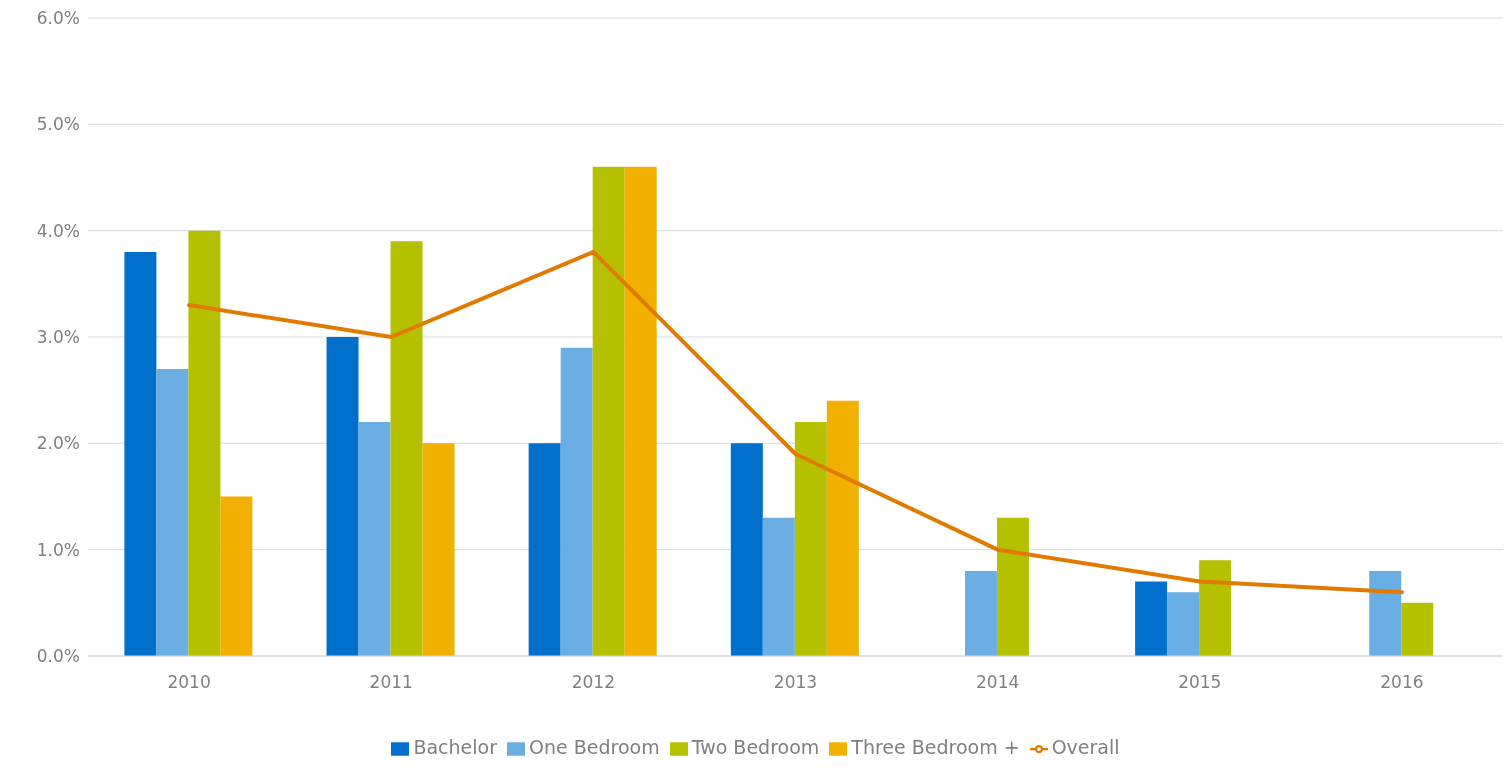 This screenshot has width=1511, height=777. I want to click on x-tick-label: 2012, so click(593, 682).